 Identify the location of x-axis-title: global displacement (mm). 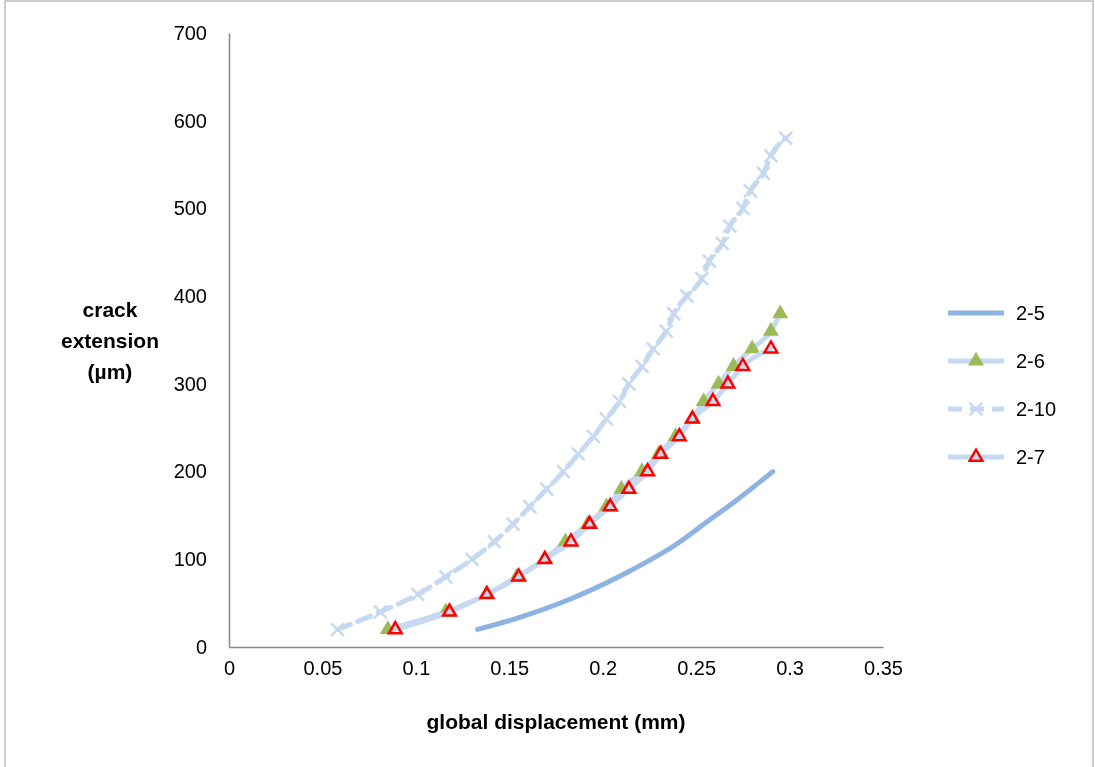
(556, 721).